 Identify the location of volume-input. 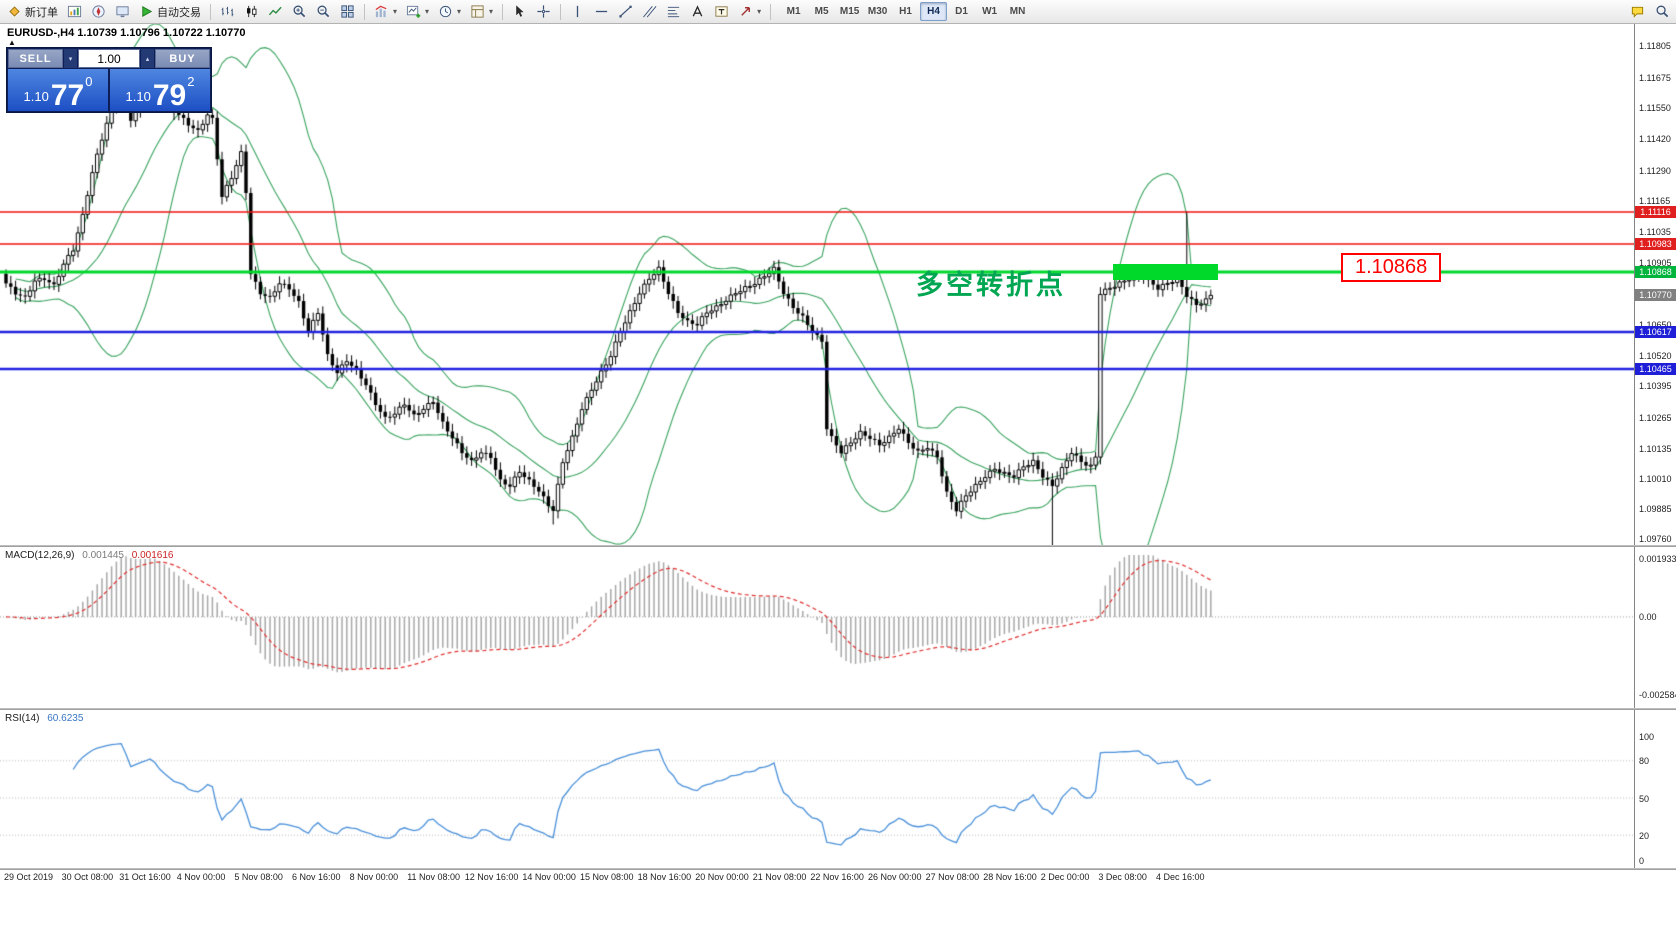
(109, 58).